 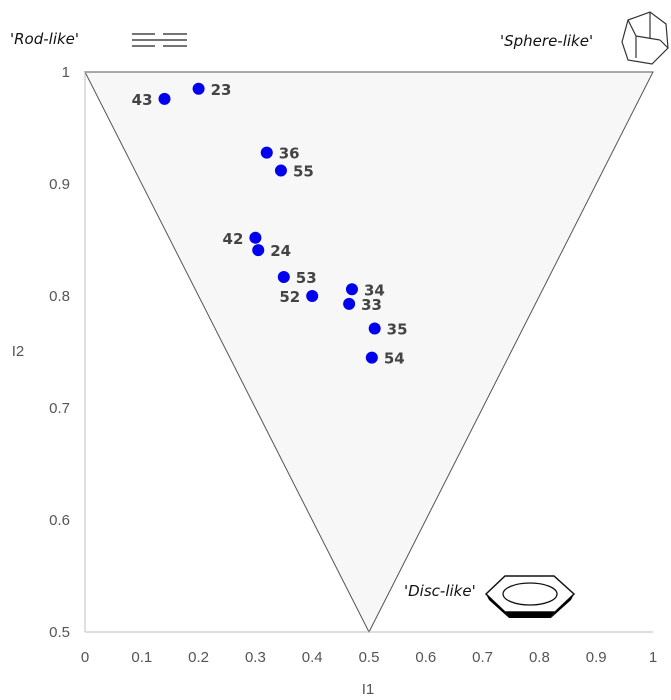 What do you see at coordinates (312, 657) in the screenshot?
I see `x-tick-label: 0.4` at bounding box center [312, 657].